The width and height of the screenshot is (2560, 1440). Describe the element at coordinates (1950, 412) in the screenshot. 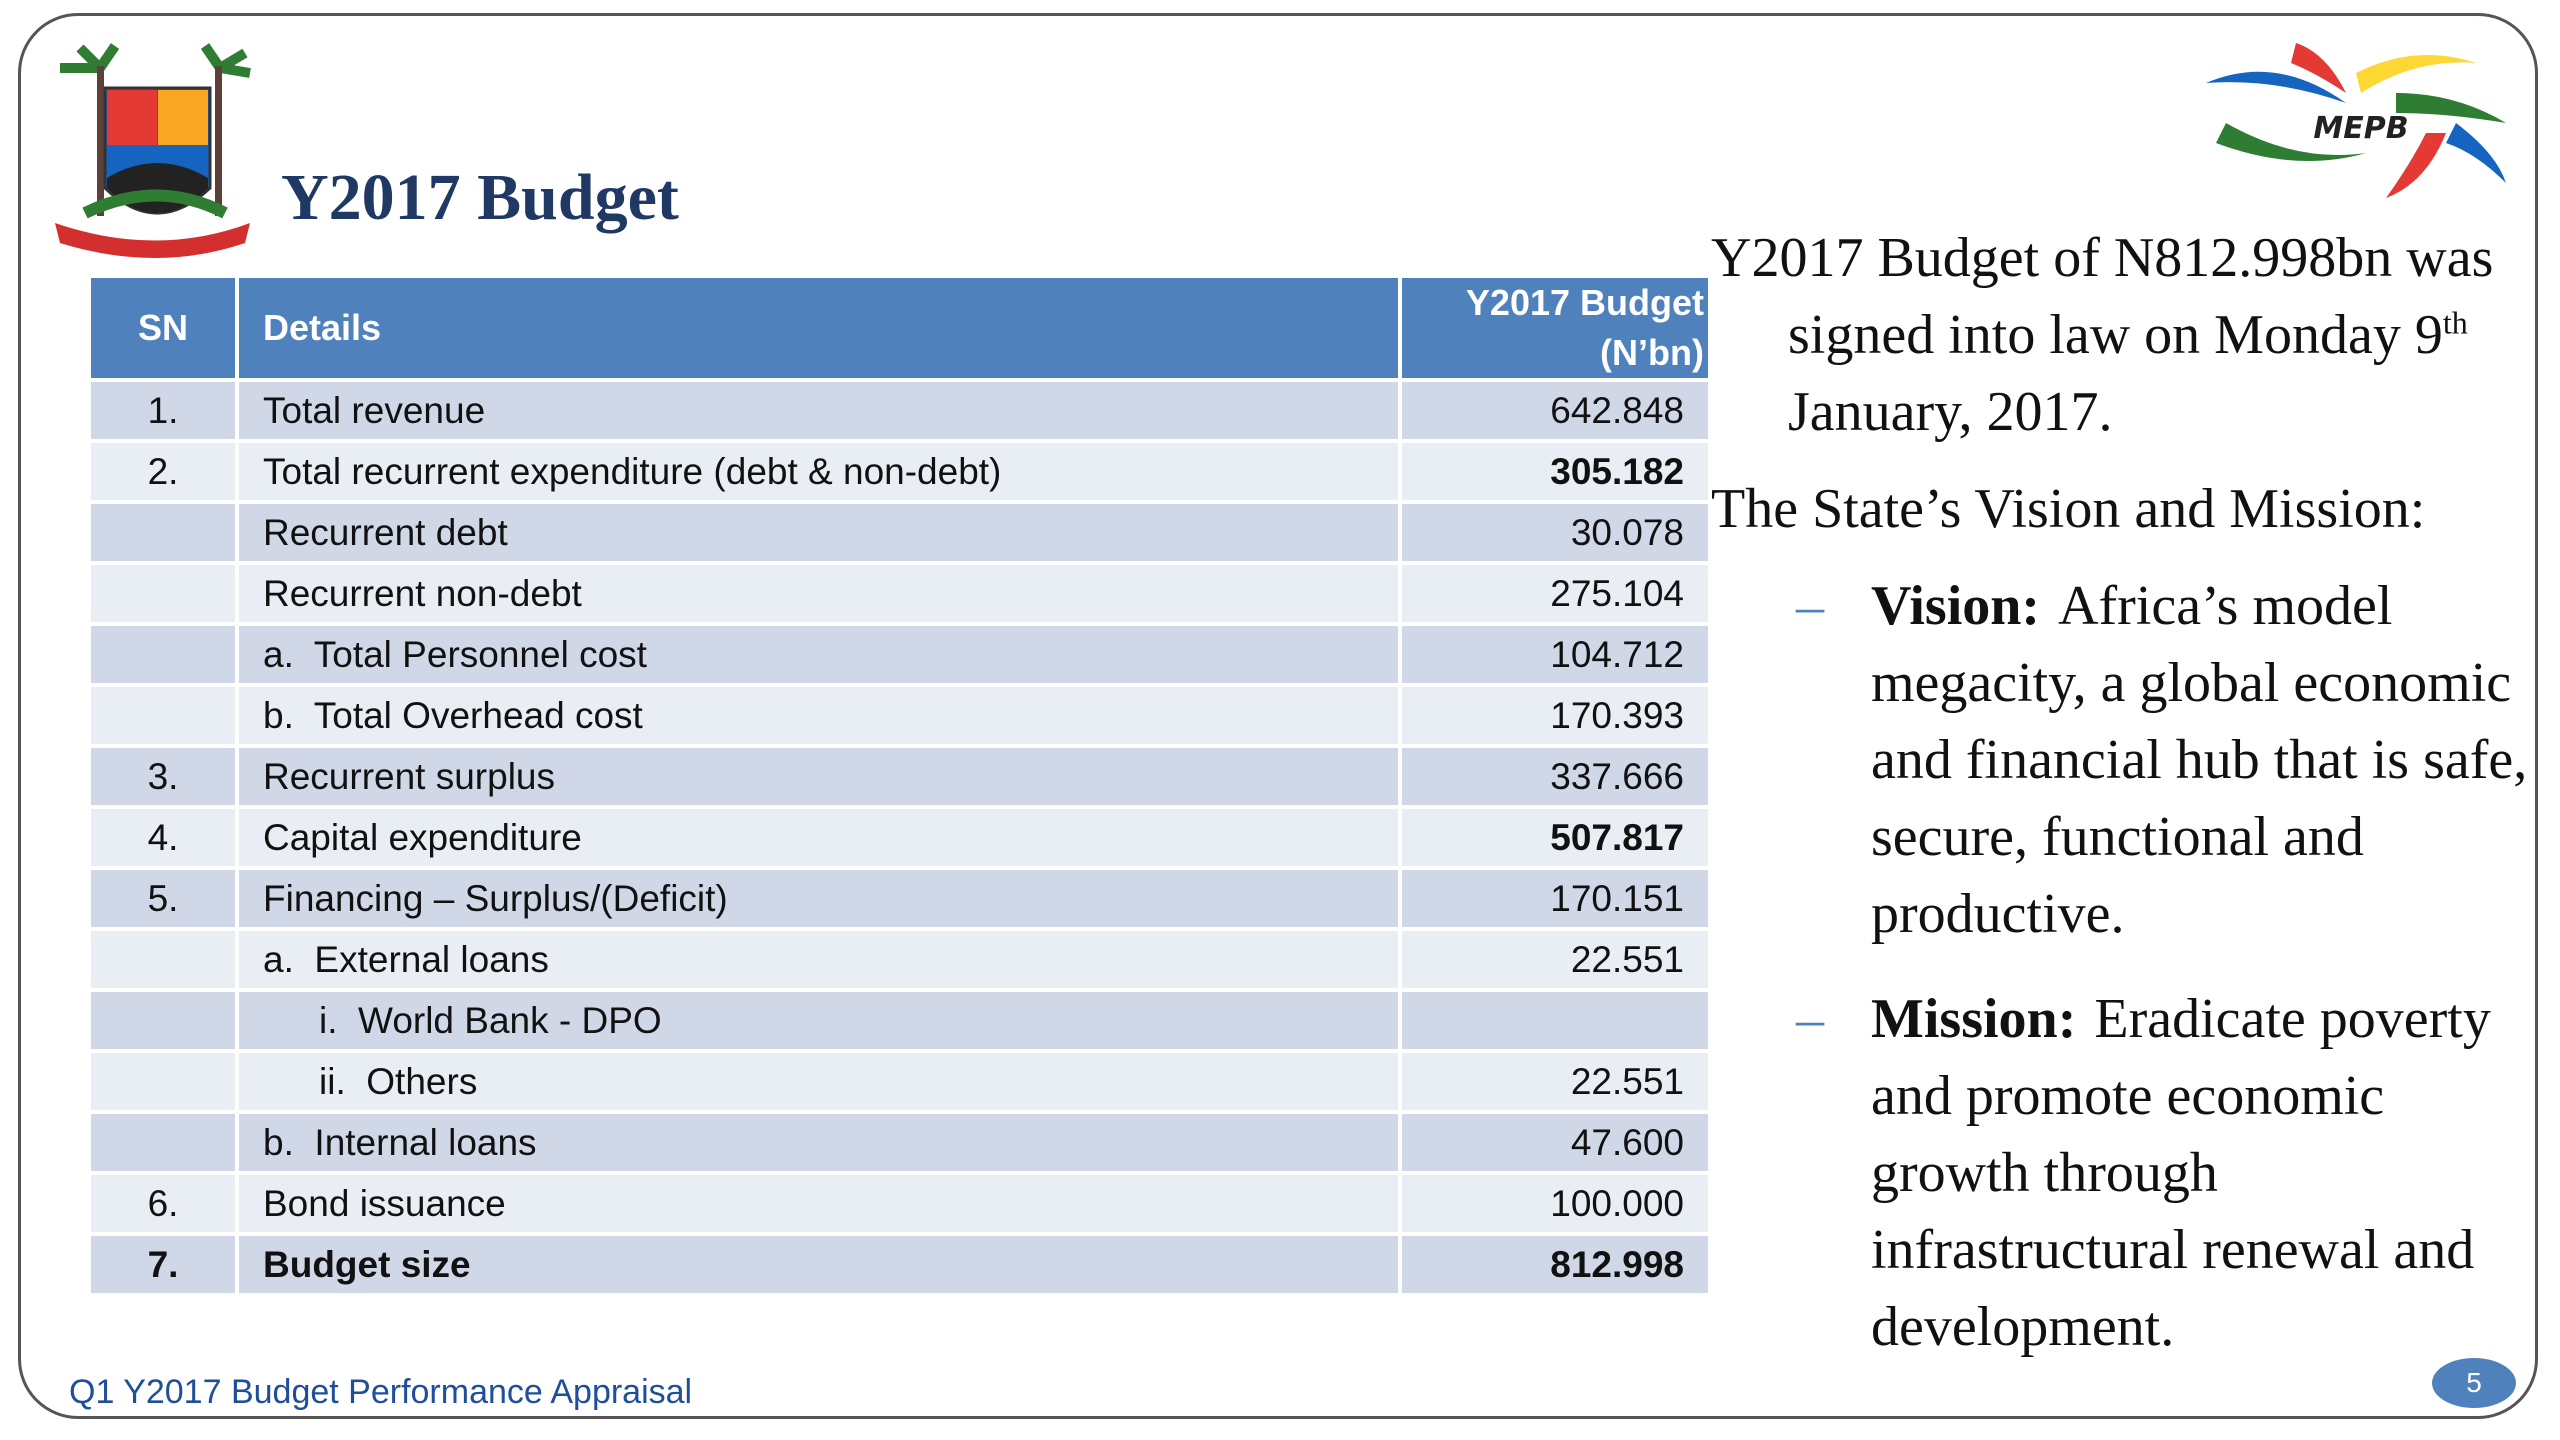

I see `intro-text: January, 2017.` at that location.